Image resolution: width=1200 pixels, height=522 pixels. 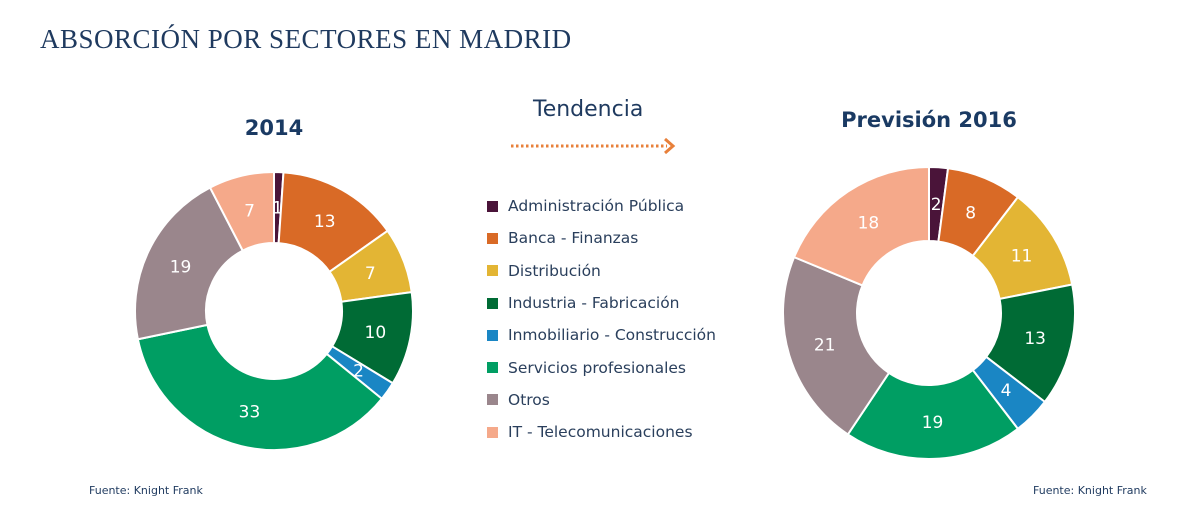 I want to click on slice-label: 11, so click(x=1022, y=256).